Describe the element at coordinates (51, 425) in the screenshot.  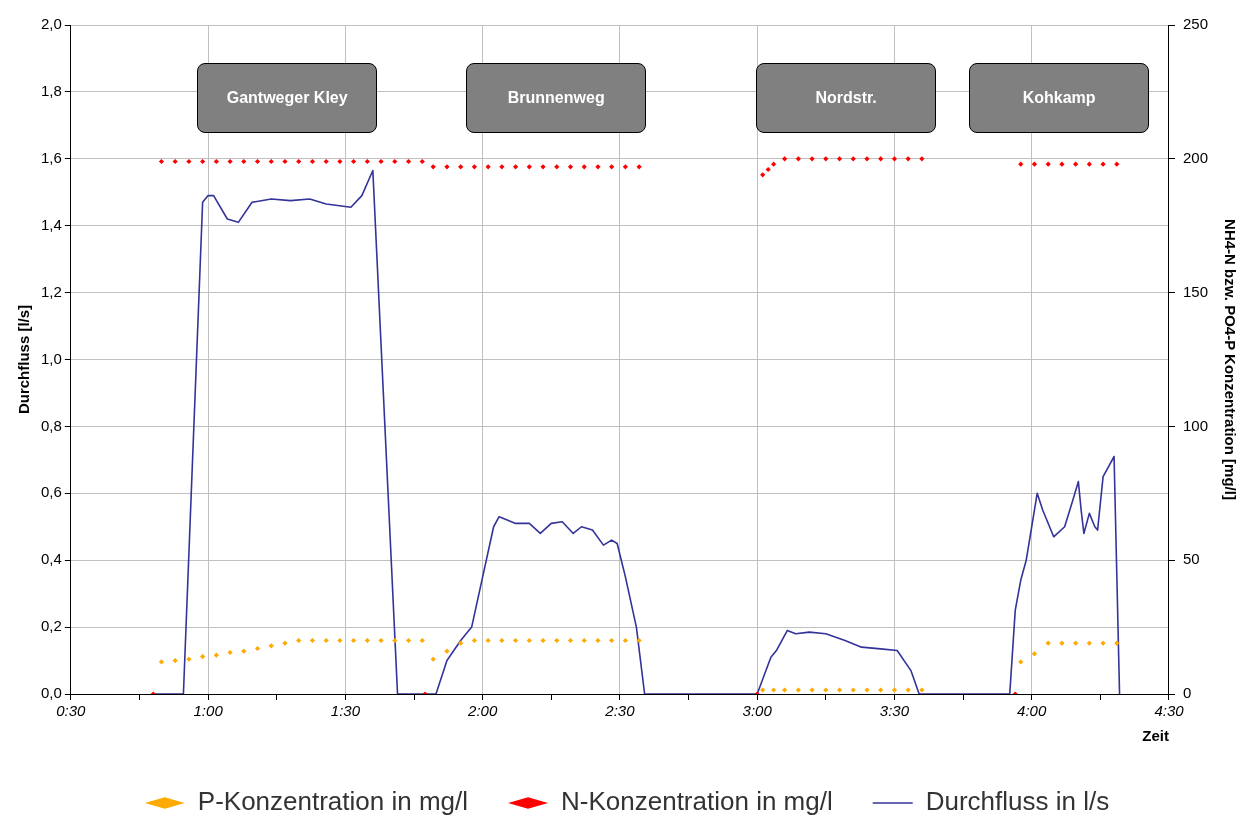
I see `y-tick-label: 0,8` at that location.